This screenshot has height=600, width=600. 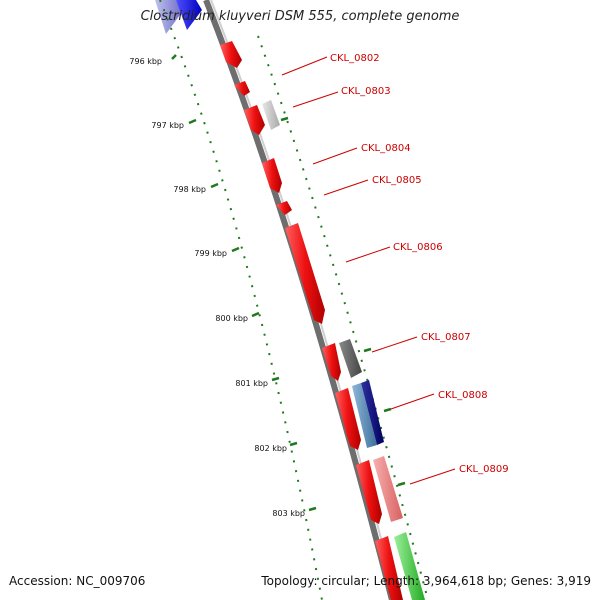 I want to click on ruler-tick: 798 kbp, so click(x=196, y=188).